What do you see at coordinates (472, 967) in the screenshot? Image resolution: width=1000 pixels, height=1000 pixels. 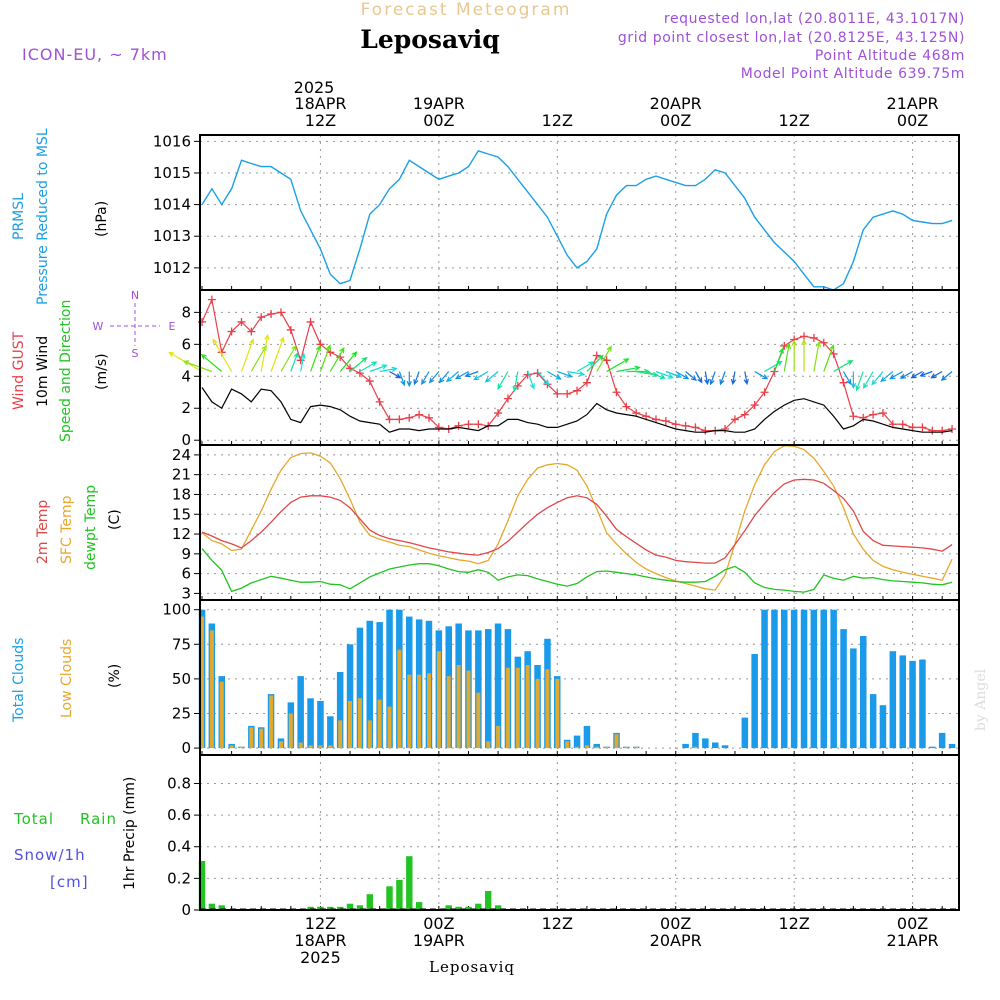 I see `footer-location: Leposaviq` at bounding box center [472, 967].